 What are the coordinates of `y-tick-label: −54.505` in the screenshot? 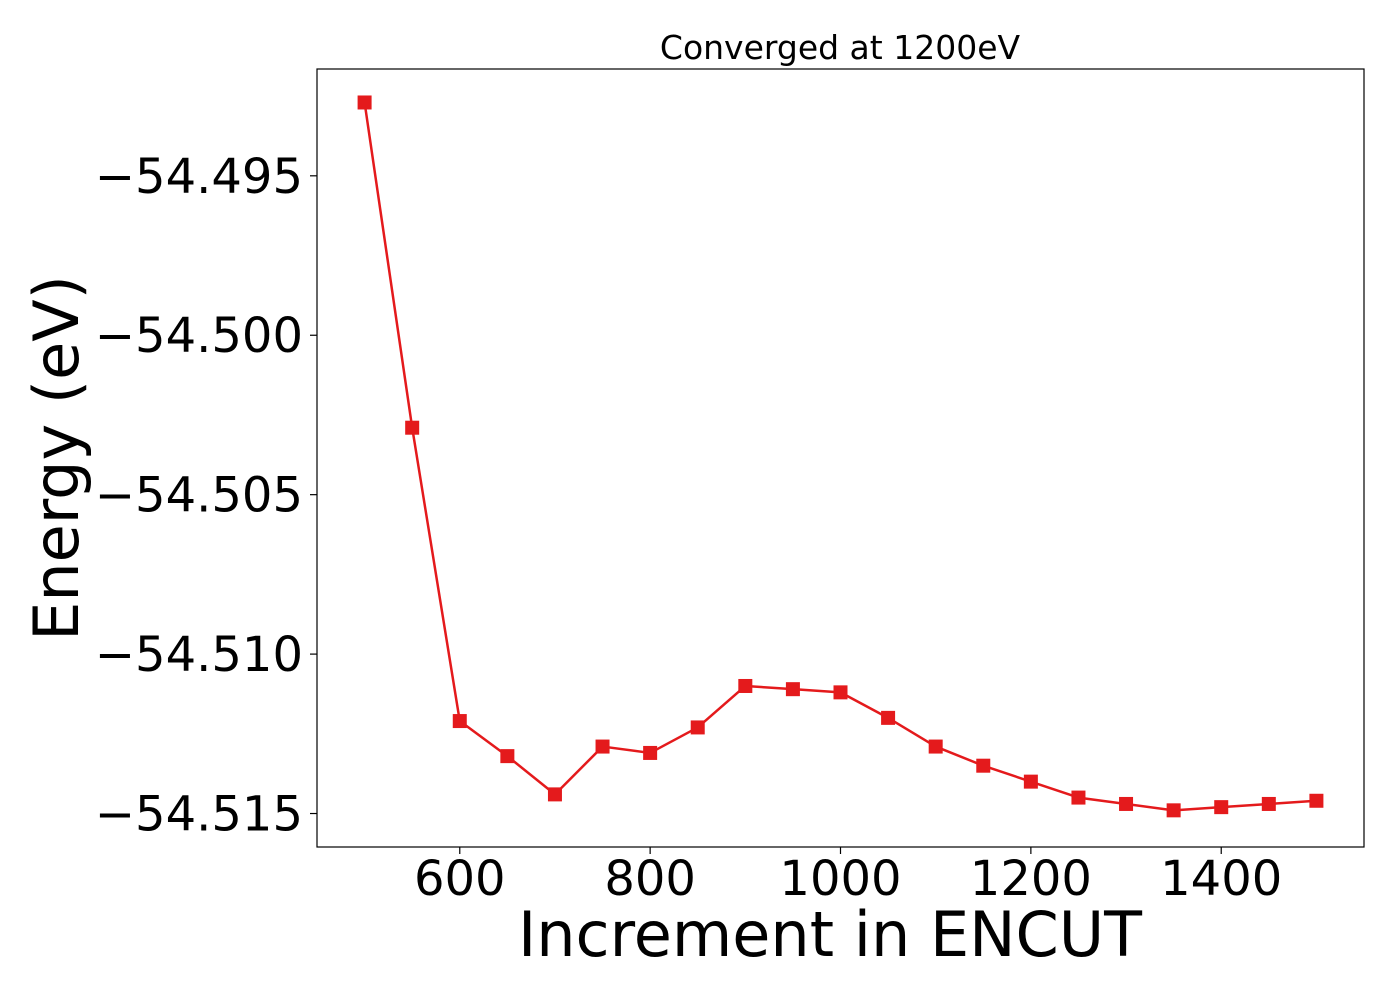 It's located at (199, 496).